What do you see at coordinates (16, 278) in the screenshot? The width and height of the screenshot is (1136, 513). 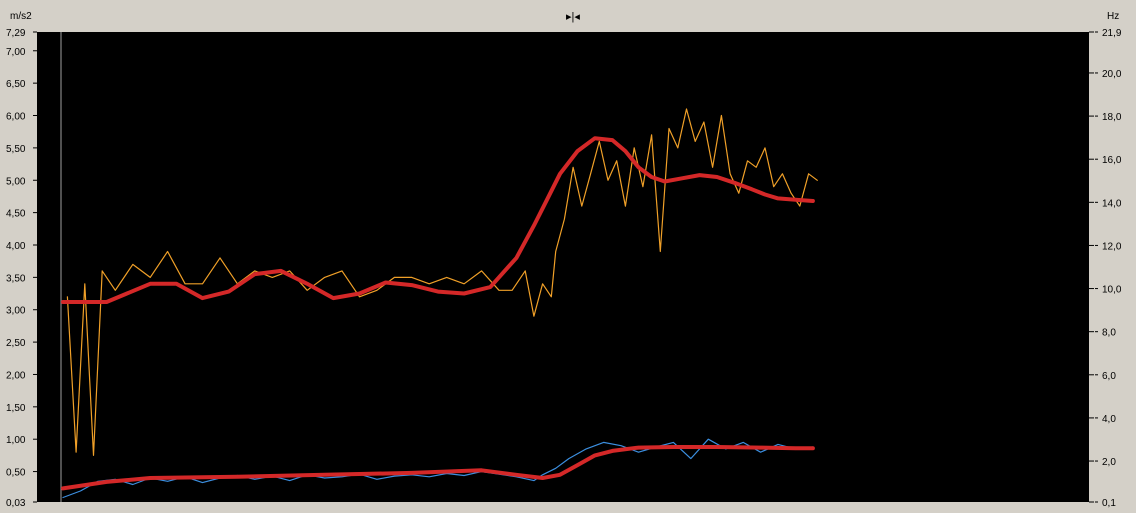 I see `left-tick-label: 3,50` at bounding box center [16, 278].